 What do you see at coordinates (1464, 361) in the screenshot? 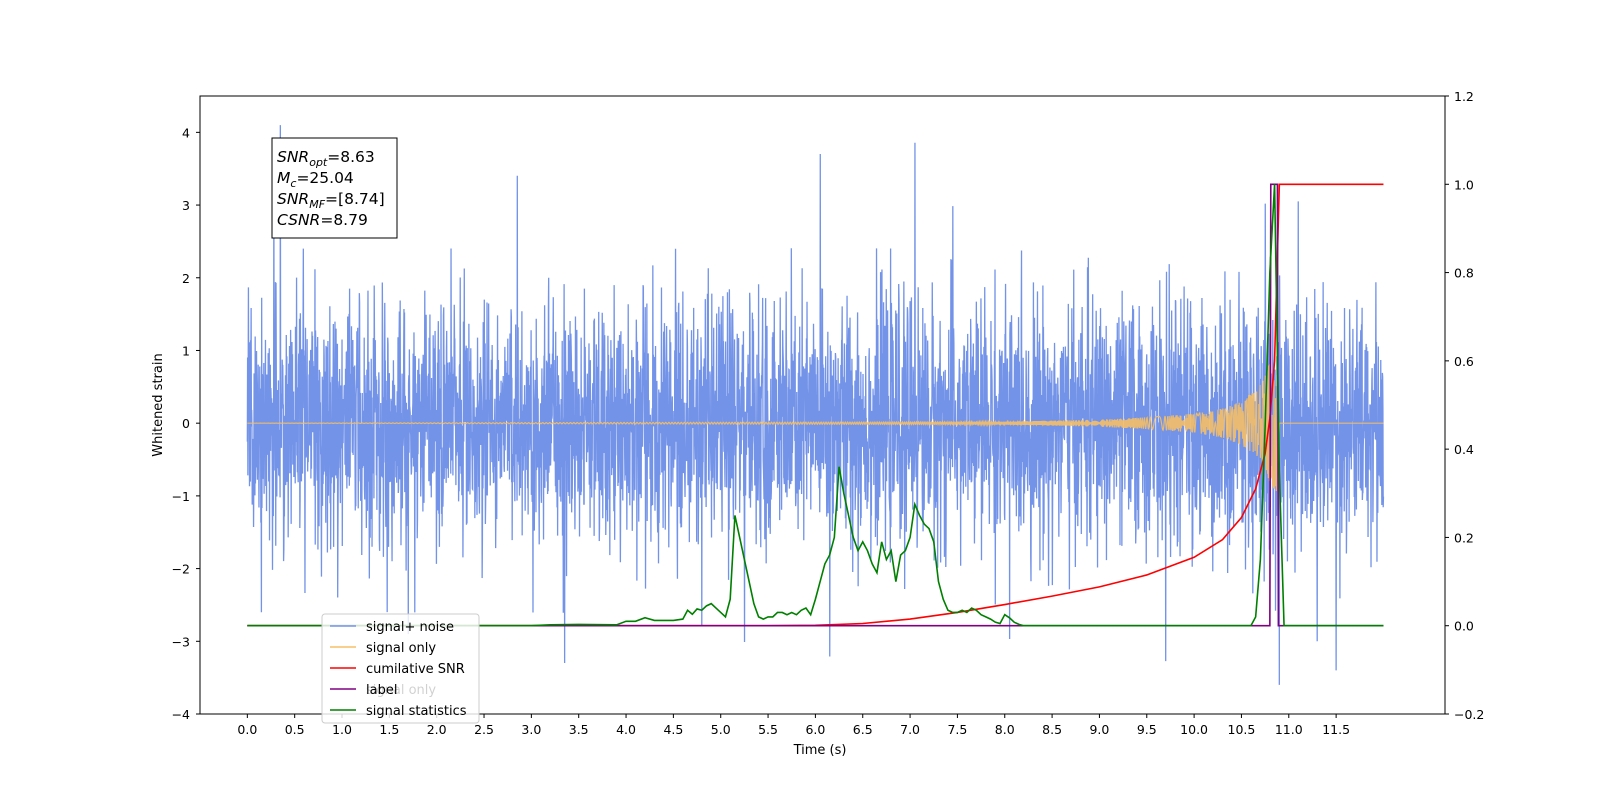
I see `y2-tick-label: 0.6` at bounding box center [1464, 361].